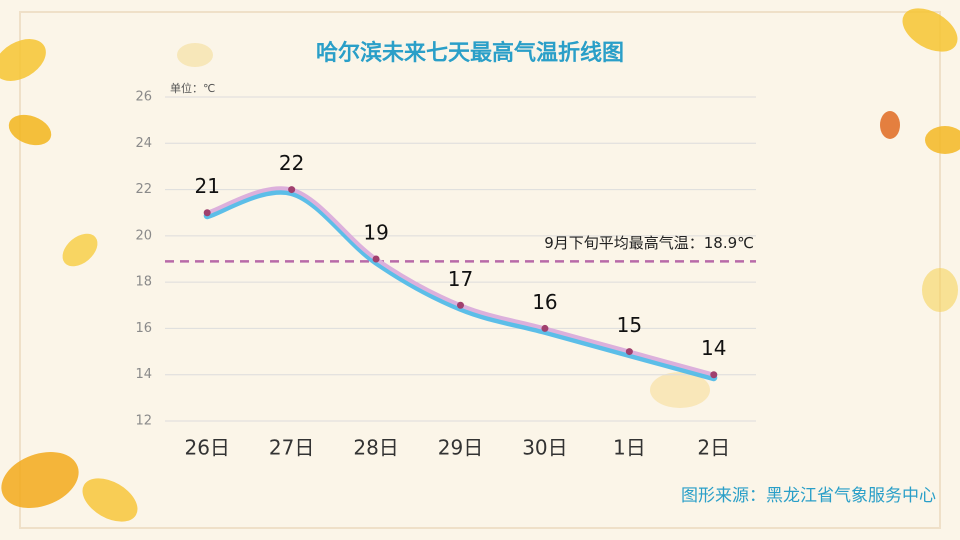  I want to click on data-label: 19, so click(375, 233).